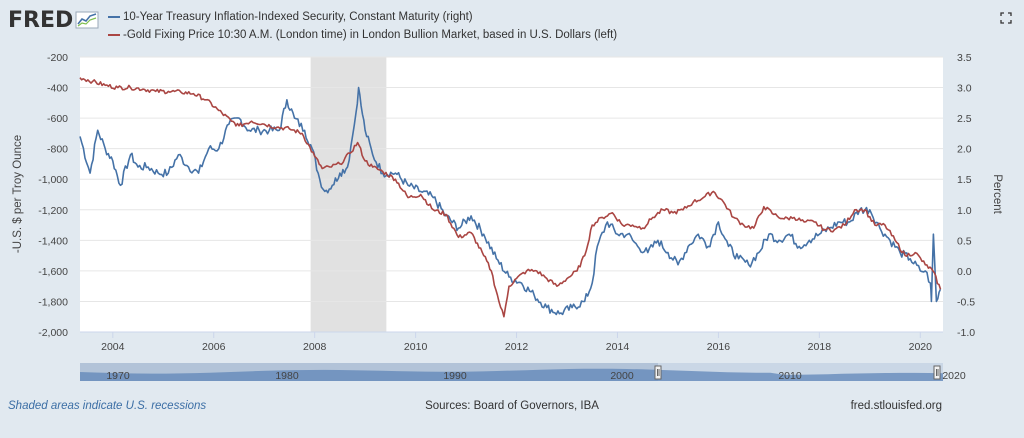 Image resolution: width=1024 pixels, height=438 pixels. I want to click on recession-layer, so click(348, 194).